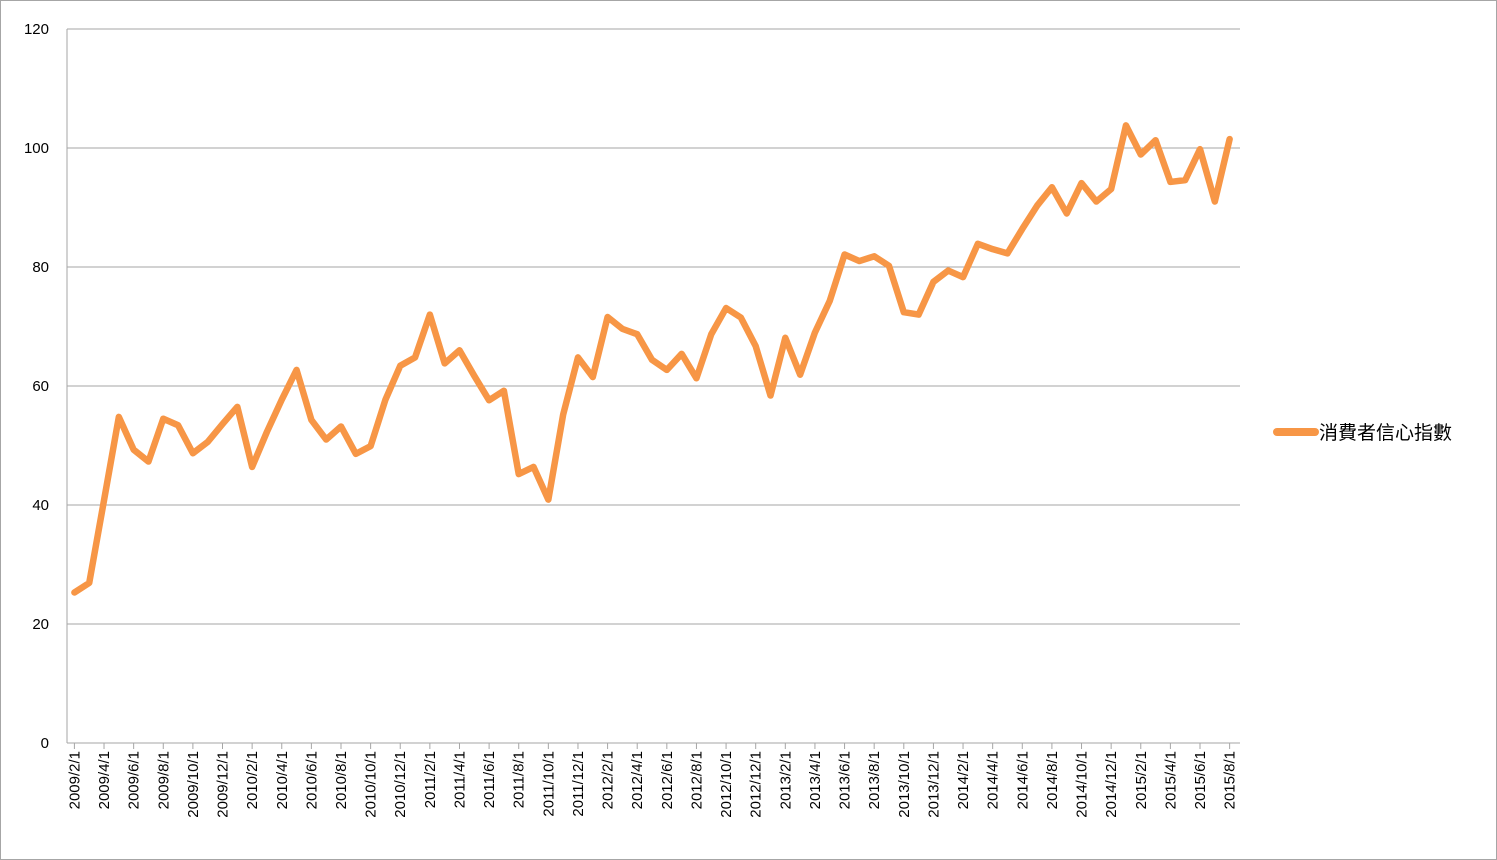 The height and width of the screenshot is (860, 1497). I want to click on x-tick-label: 2015/8/1, so click(1230, 780).